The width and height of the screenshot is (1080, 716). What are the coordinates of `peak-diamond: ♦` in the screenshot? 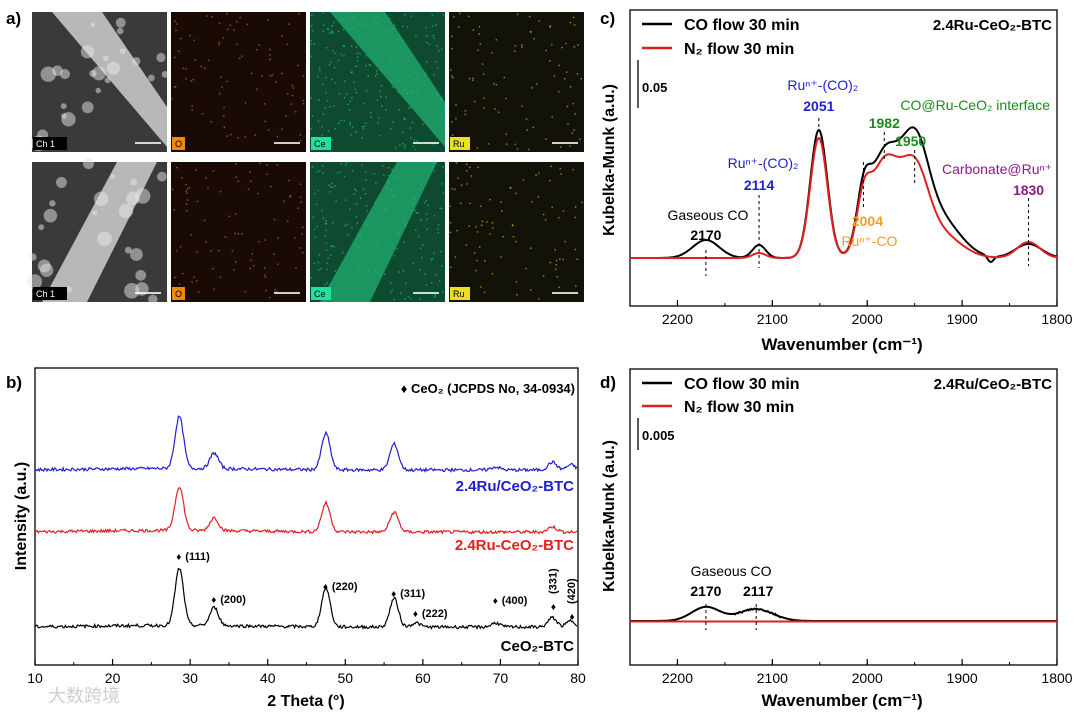 It's located at (415, 614).